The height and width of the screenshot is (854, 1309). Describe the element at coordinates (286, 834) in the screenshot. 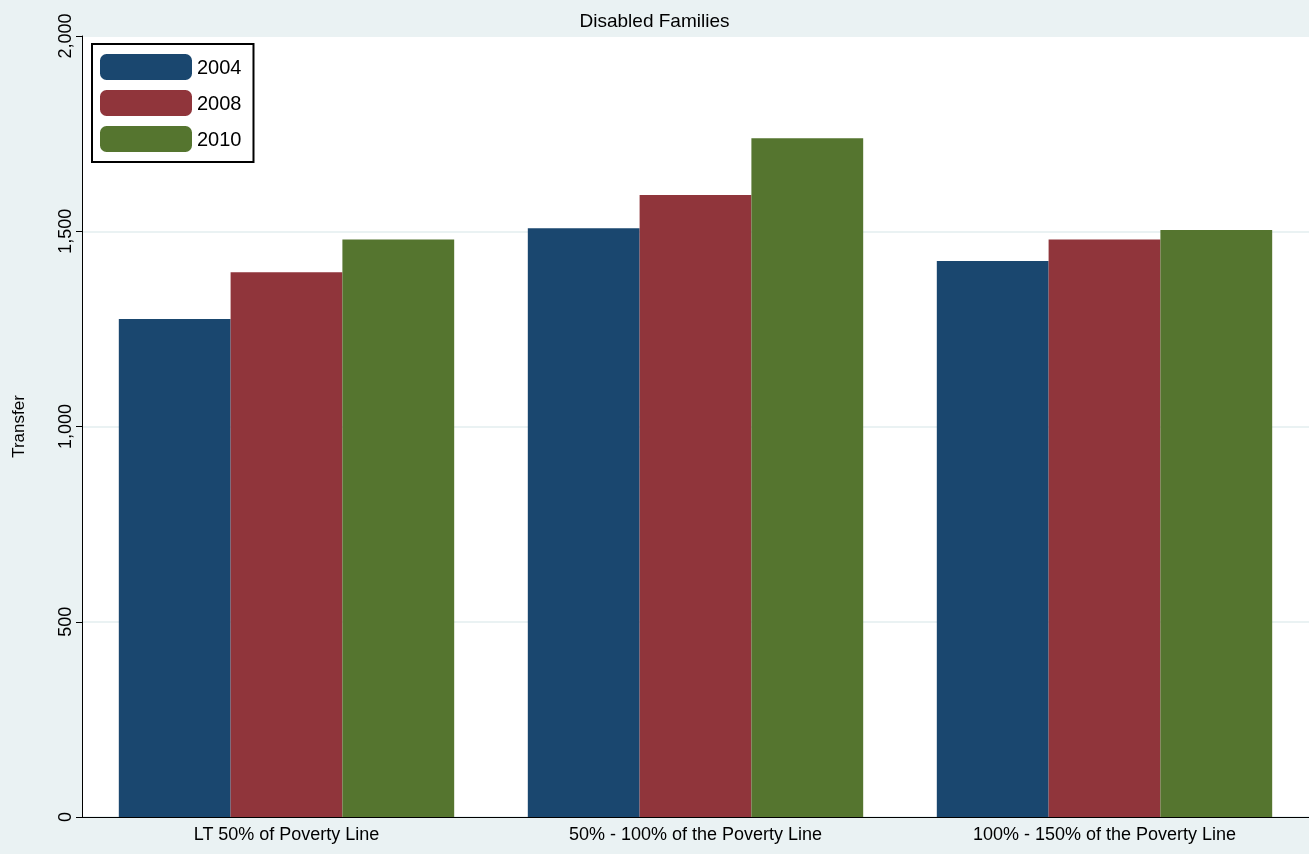

I see `x-tick-label: LT 50% of Poverty Line` at that location.